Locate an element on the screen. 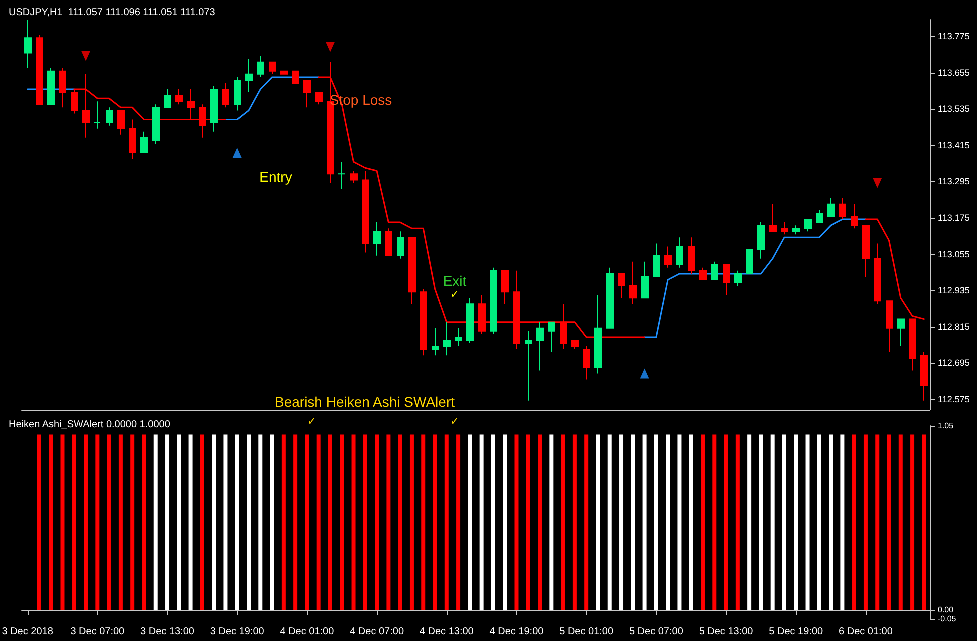 The image size is (977, 641). x-tick-label: 5 Dec 07:00 is located at coordinates (656, 632).